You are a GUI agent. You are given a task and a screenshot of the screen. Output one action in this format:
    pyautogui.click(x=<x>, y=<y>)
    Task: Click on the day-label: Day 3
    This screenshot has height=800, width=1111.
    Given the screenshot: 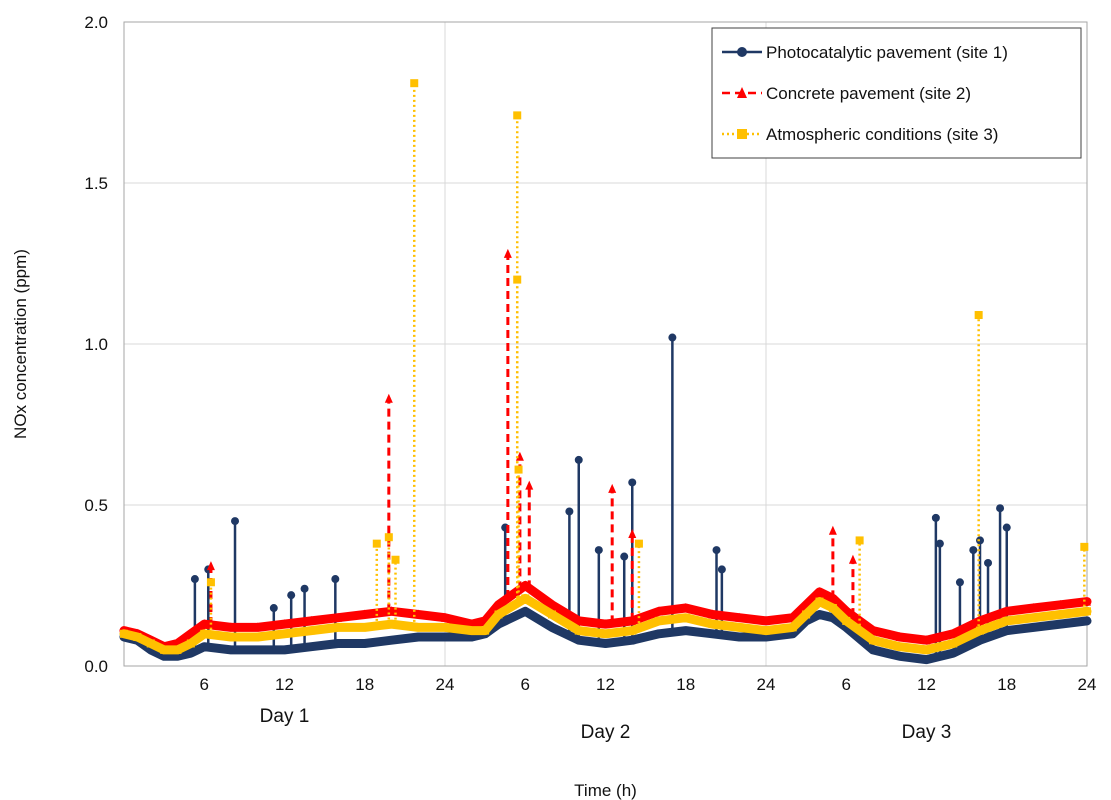 What is the action you would take?
    pyautogui.click(x=927, y=732)
    